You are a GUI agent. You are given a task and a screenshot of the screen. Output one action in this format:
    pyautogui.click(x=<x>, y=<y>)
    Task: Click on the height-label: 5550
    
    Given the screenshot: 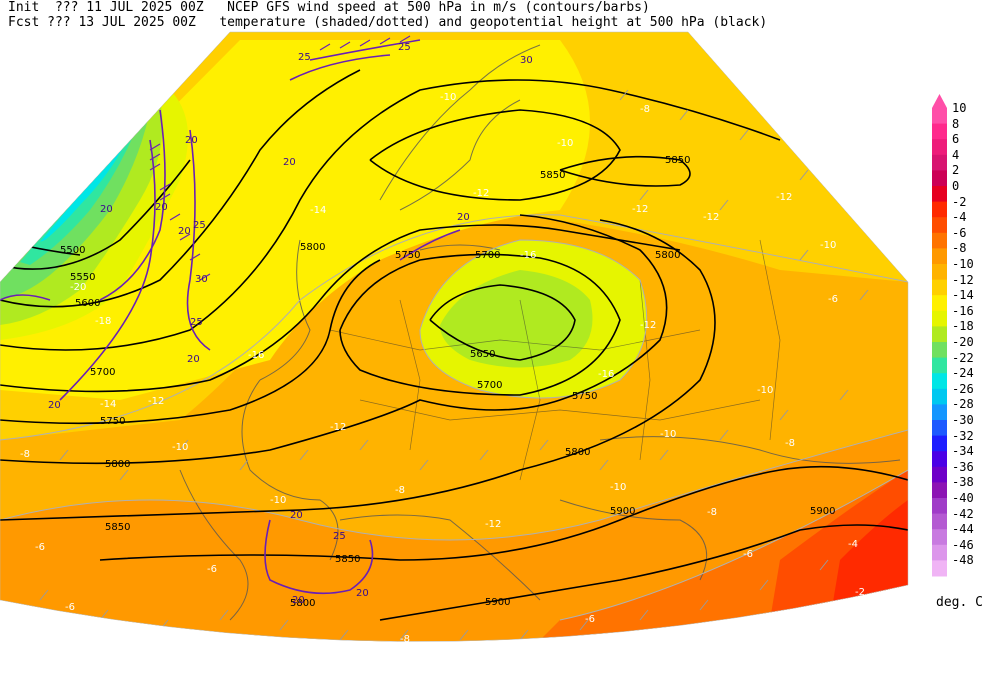 What is the action you would take?
    pyautogui.click(x=82, y=277)
    